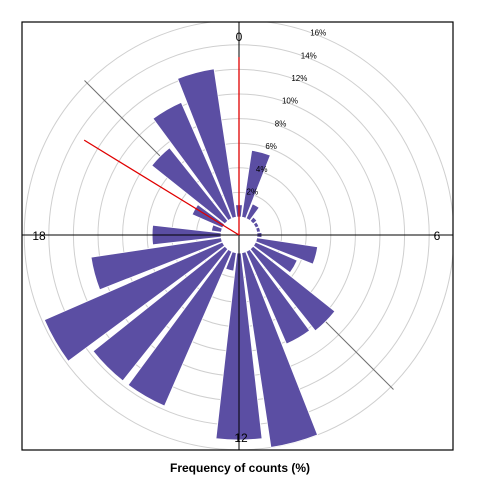  I want to click on radial-tick-label: 2%, so click(253, 192).